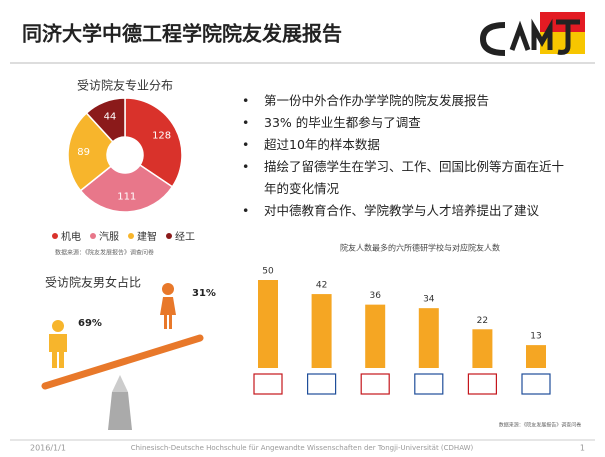 This screenshot has height=457, width=605. Describe the element at coordinates (109, 236) in the screenshot. I see `legend-label: 汽服` at that location.